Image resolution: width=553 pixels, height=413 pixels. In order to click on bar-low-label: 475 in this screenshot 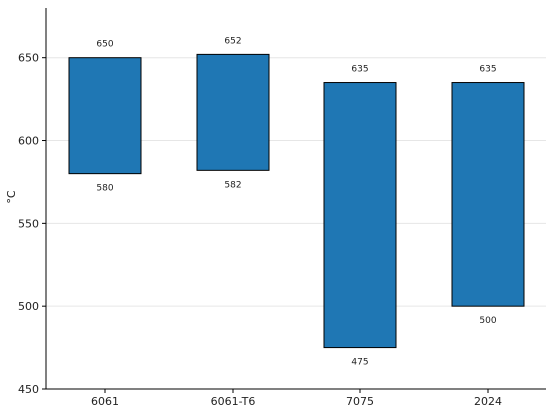, I will do `click(359, 363)`.